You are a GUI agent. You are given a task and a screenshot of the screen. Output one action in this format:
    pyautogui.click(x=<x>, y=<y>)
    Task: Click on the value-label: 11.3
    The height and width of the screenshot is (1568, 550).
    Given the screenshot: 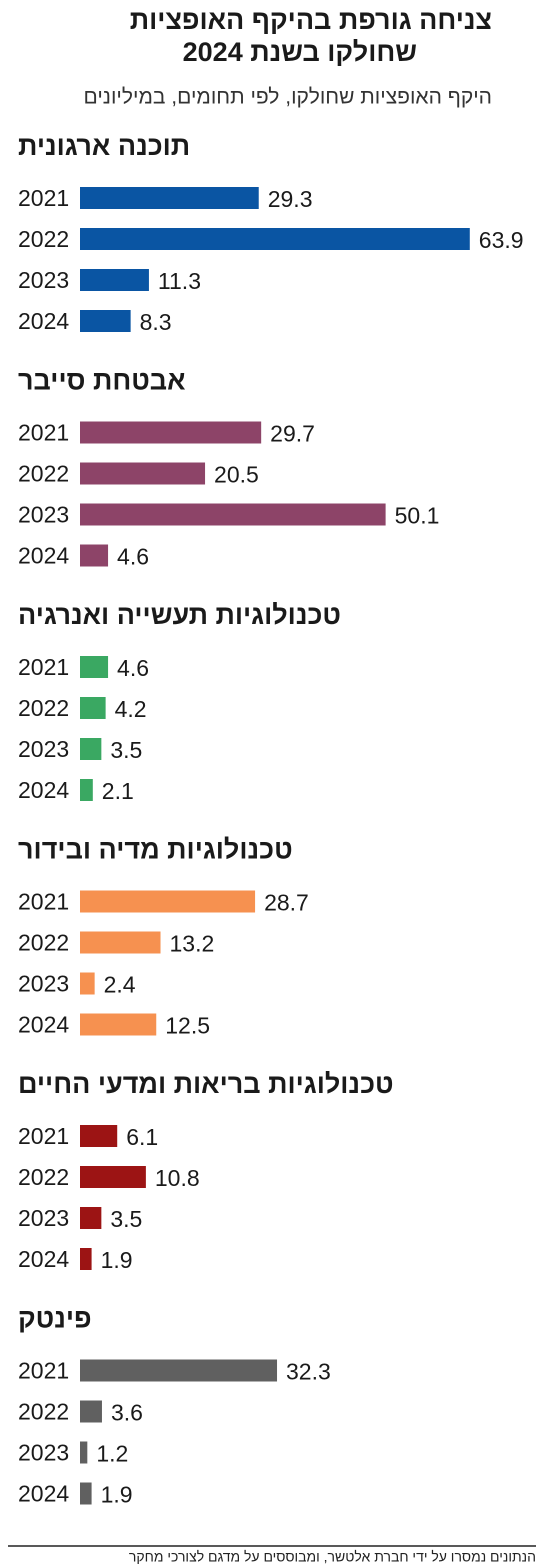 What is the action you would take?
    pyautogui.click(x=179, y=281)
    